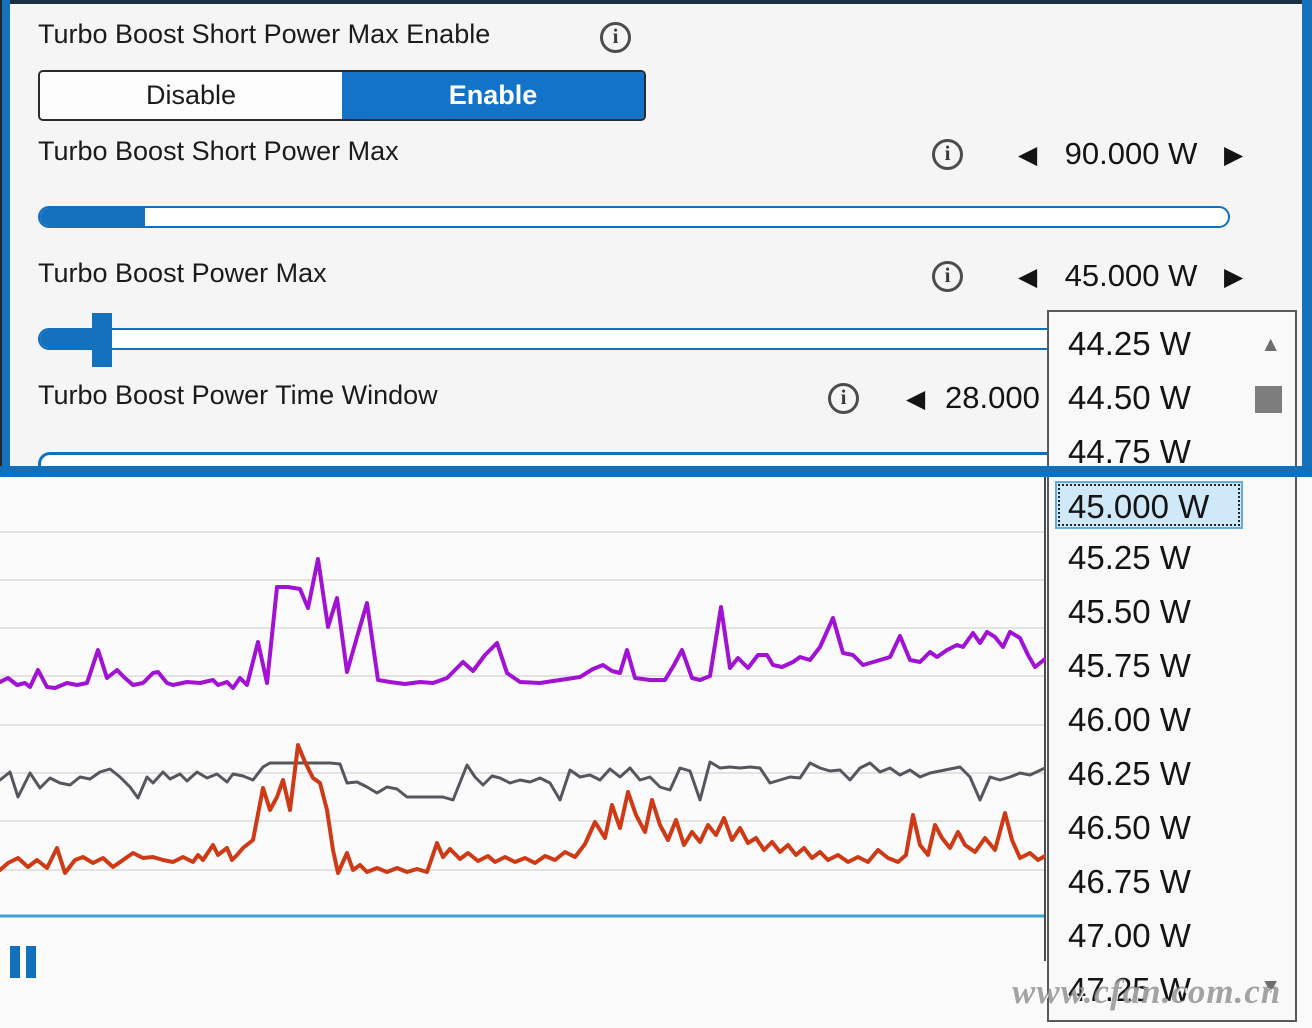 This screenshot has height=1028, width=1312. What do you see at coordinates (1129, 827) in the screenshot?
I see `dropdown-item: 46.50 W` at bounding box center [1129, 827].